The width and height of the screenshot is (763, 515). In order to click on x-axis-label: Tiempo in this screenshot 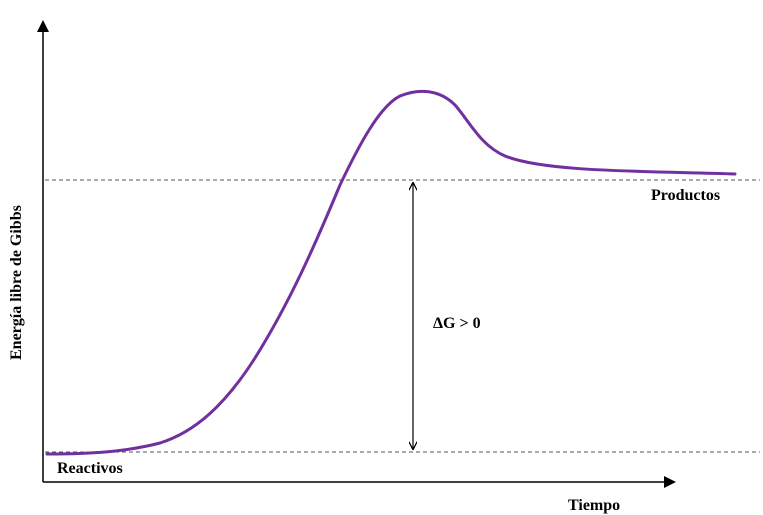, I will do `click(594, 505)`.